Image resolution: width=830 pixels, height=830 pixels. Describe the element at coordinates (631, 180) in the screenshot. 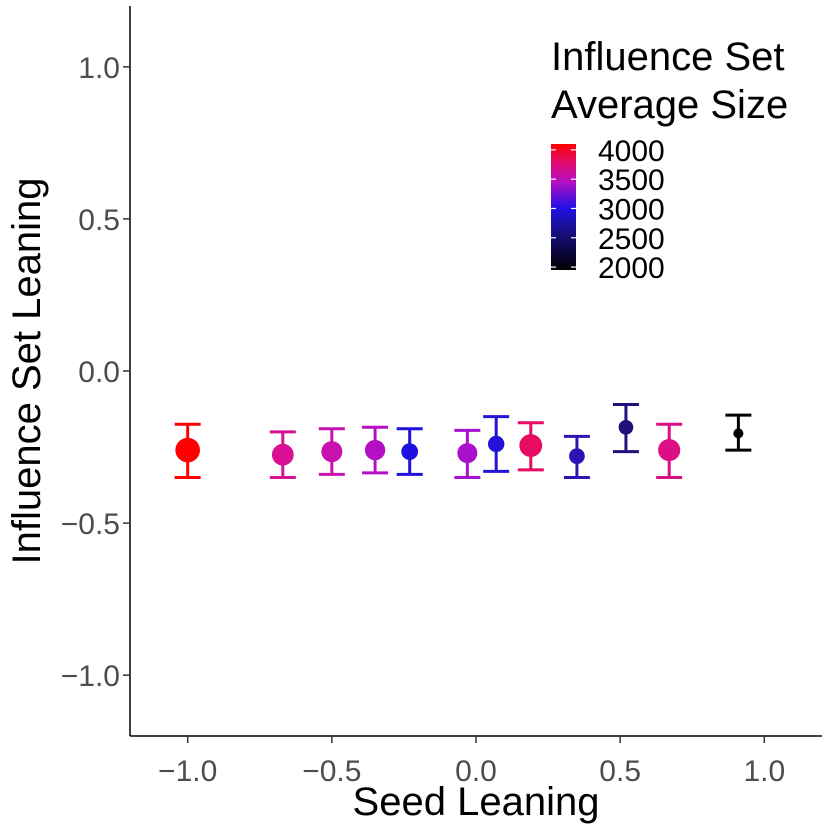

I see `legend-label: 3500` at that location.